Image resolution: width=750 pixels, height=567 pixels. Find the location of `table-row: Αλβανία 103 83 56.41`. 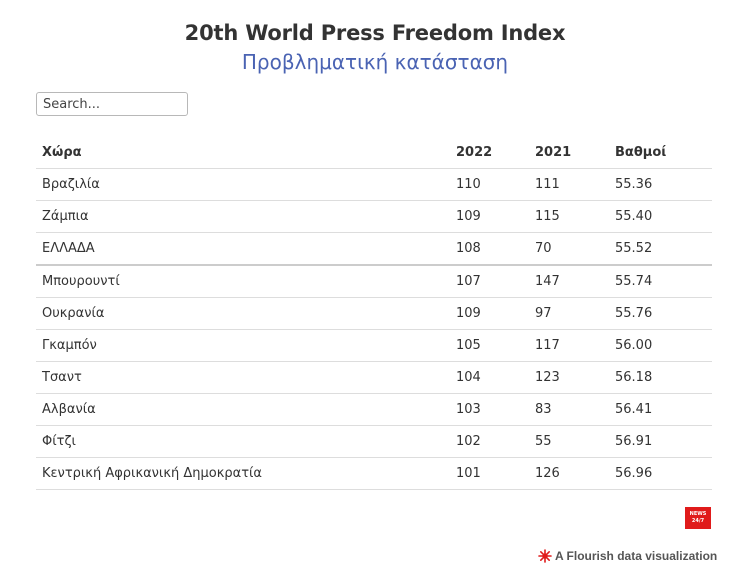

table-row: Αλβανία 103 83 56.41 is located at coordinates (374, 409).